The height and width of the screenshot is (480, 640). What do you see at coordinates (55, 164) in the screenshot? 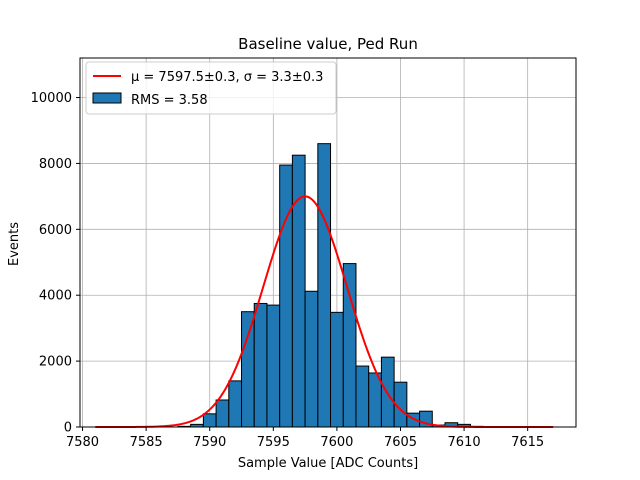
I see `y-tick-label: 8000` at bounding box center [55, 164].